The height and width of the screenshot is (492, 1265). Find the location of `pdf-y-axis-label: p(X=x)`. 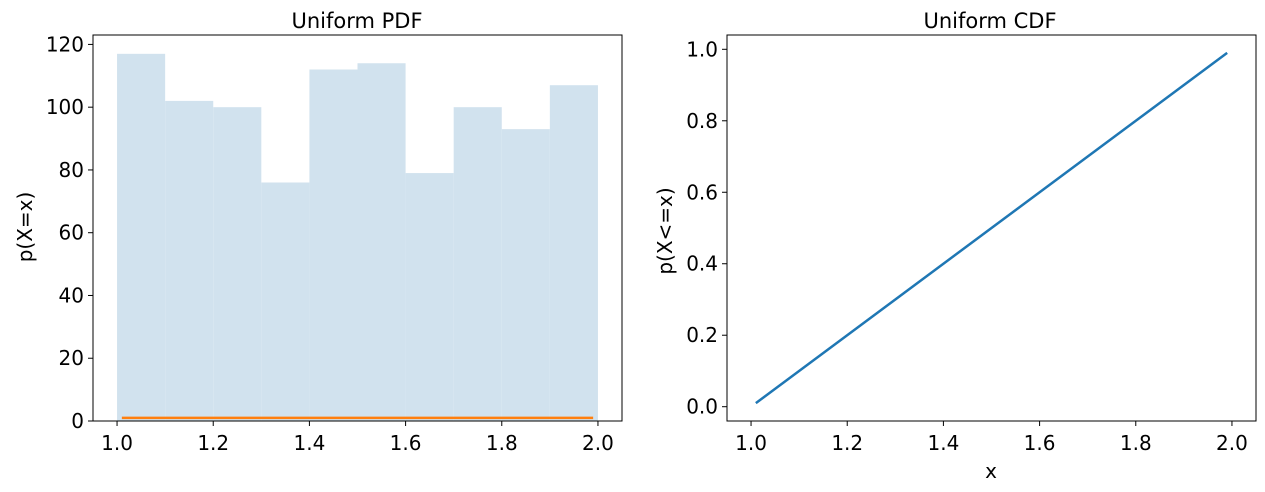

pdf-y-axis-label: p(X=x) is located at coordinates (25, 227).